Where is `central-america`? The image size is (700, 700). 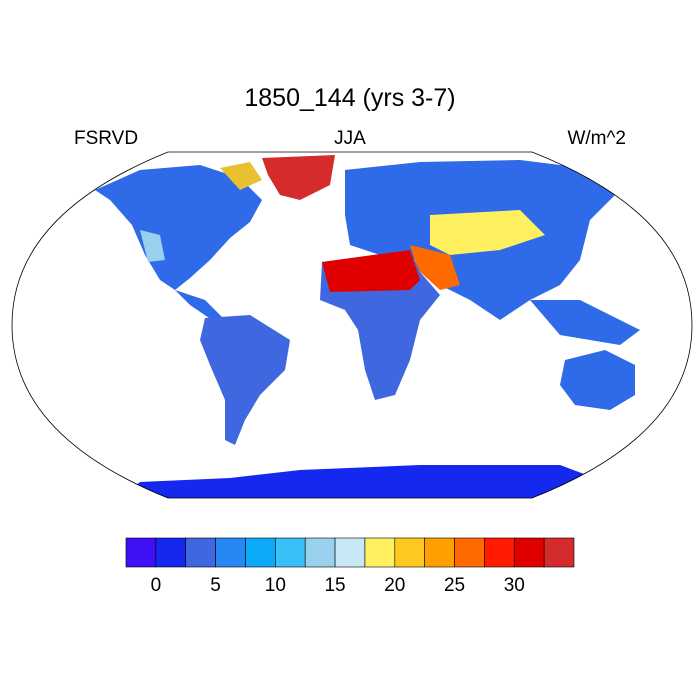
central-america is located at coordinates (200, 306).